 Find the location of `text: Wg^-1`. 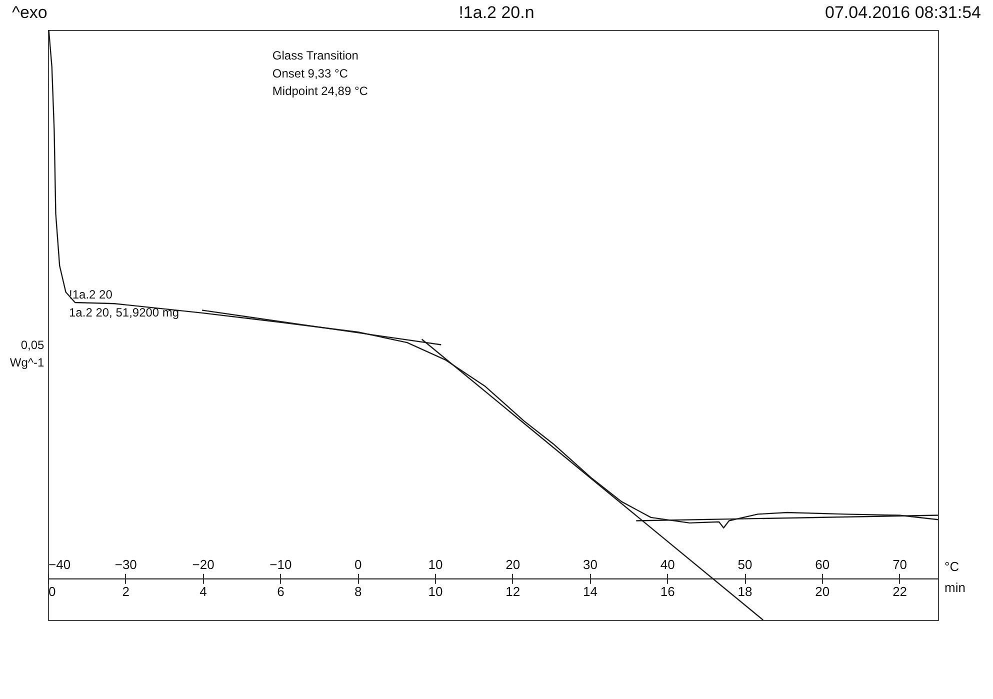

text: Wg^-1 is located at coordinates (27, 362).